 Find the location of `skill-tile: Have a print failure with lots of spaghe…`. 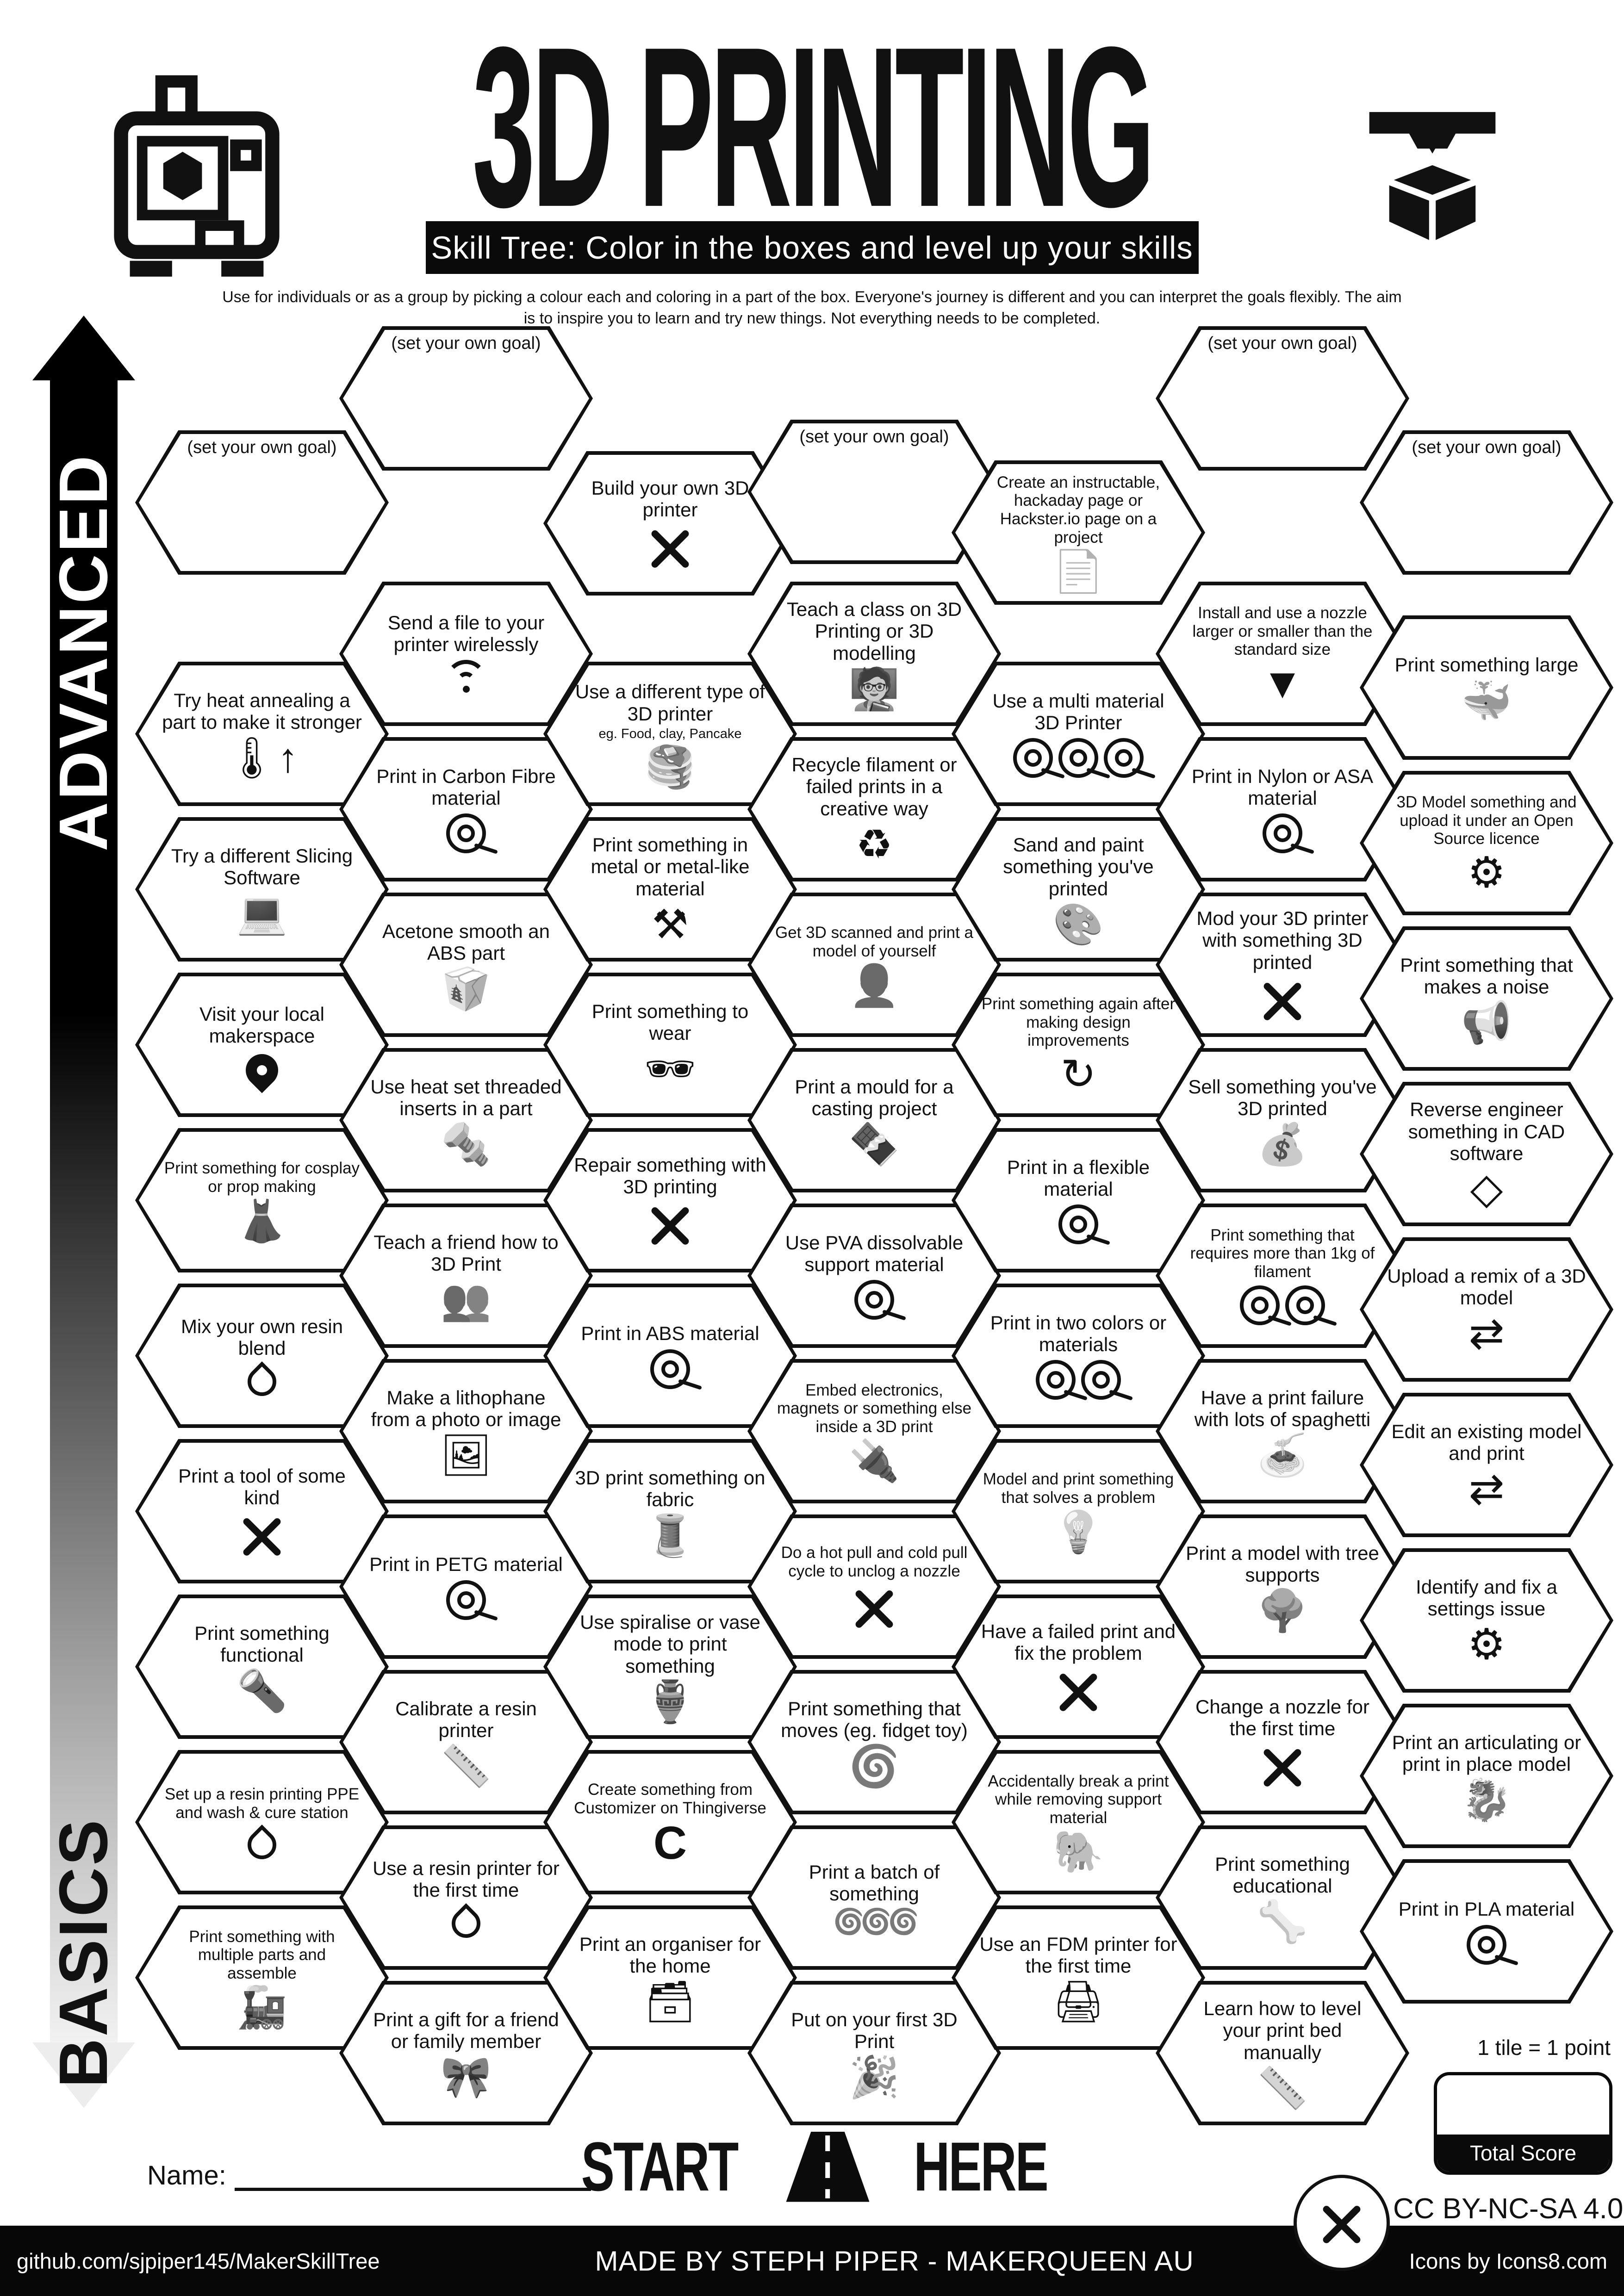

skill-tile: Have a print failure with lots of spaghe… is located at coordinates (1282, 1431).